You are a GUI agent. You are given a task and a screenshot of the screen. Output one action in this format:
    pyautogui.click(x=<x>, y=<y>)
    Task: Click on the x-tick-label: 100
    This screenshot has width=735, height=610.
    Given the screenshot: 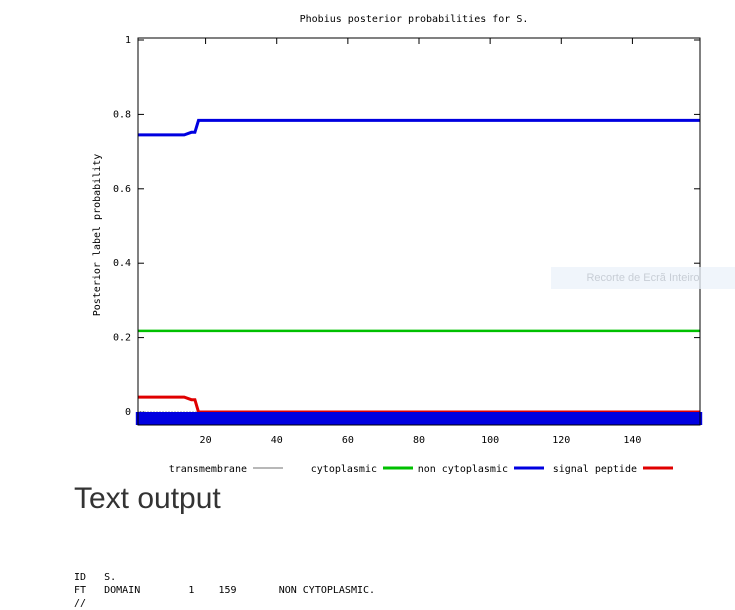 What is the action you would take?
    pyautogui.click(x=490, y=440)
    